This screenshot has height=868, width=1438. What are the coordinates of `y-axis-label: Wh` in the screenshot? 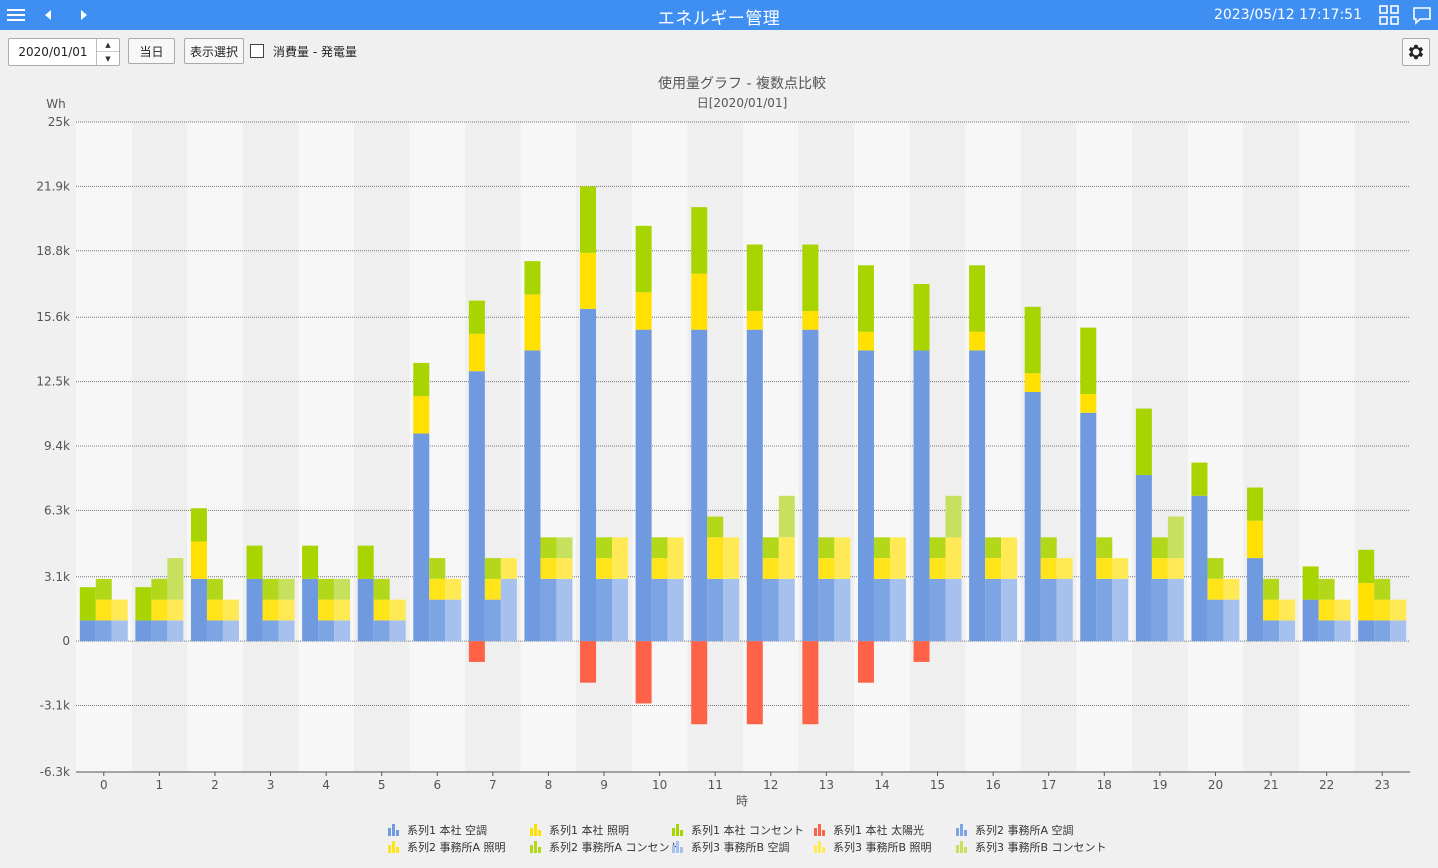 It's located at (55, 104).